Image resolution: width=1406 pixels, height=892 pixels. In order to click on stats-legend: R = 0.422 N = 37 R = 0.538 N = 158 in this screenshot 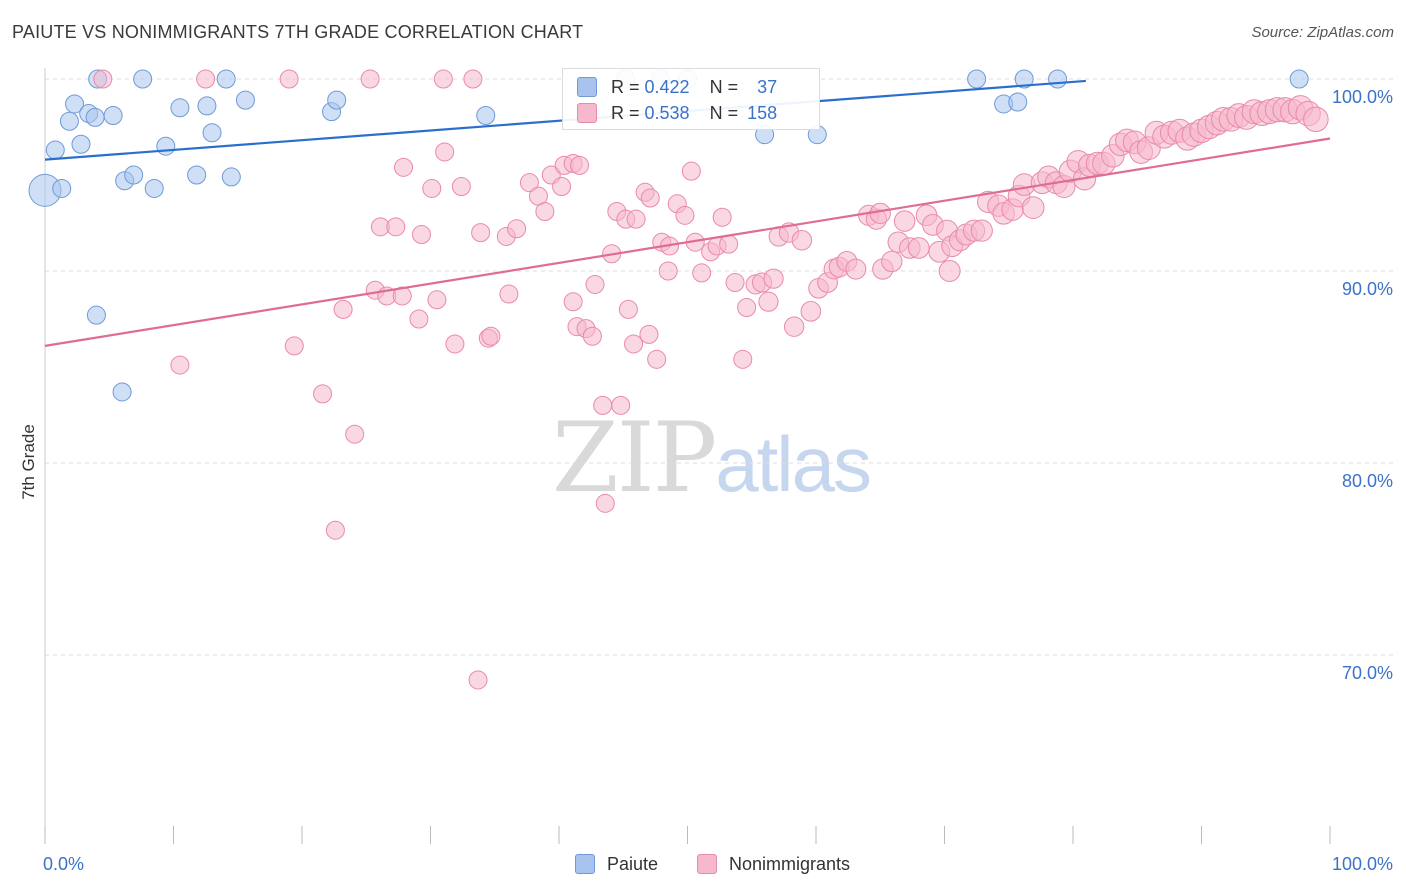, I will do `click(691, 99)`.